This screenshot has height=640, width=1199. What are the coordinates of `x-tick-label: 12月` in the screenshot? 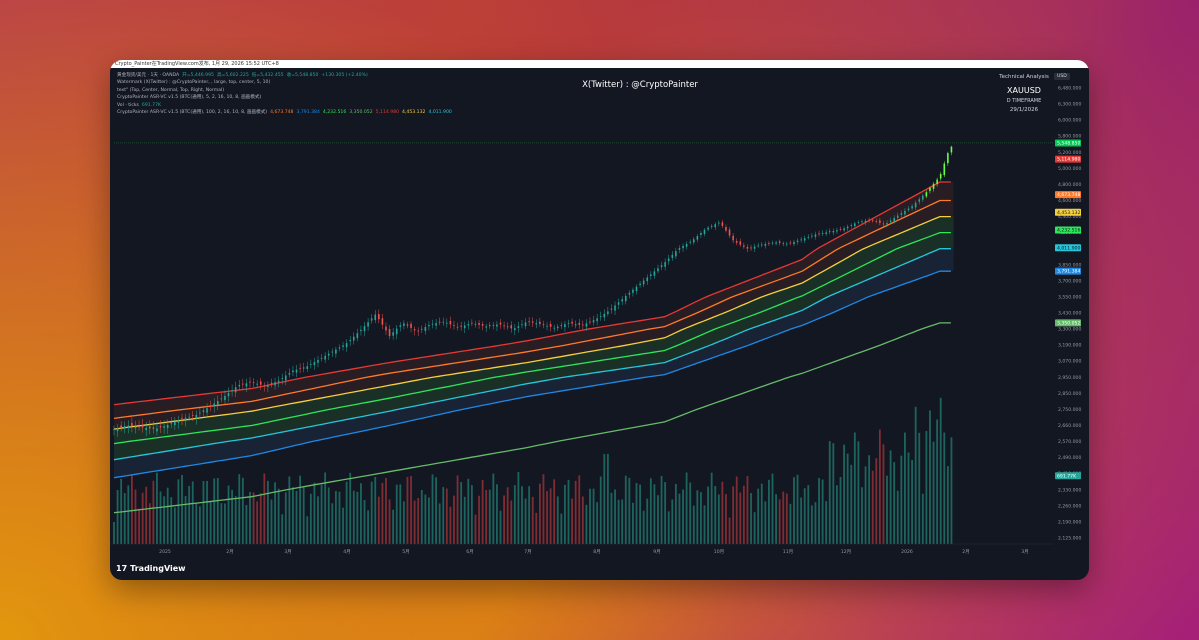 It's located at (846, 552).